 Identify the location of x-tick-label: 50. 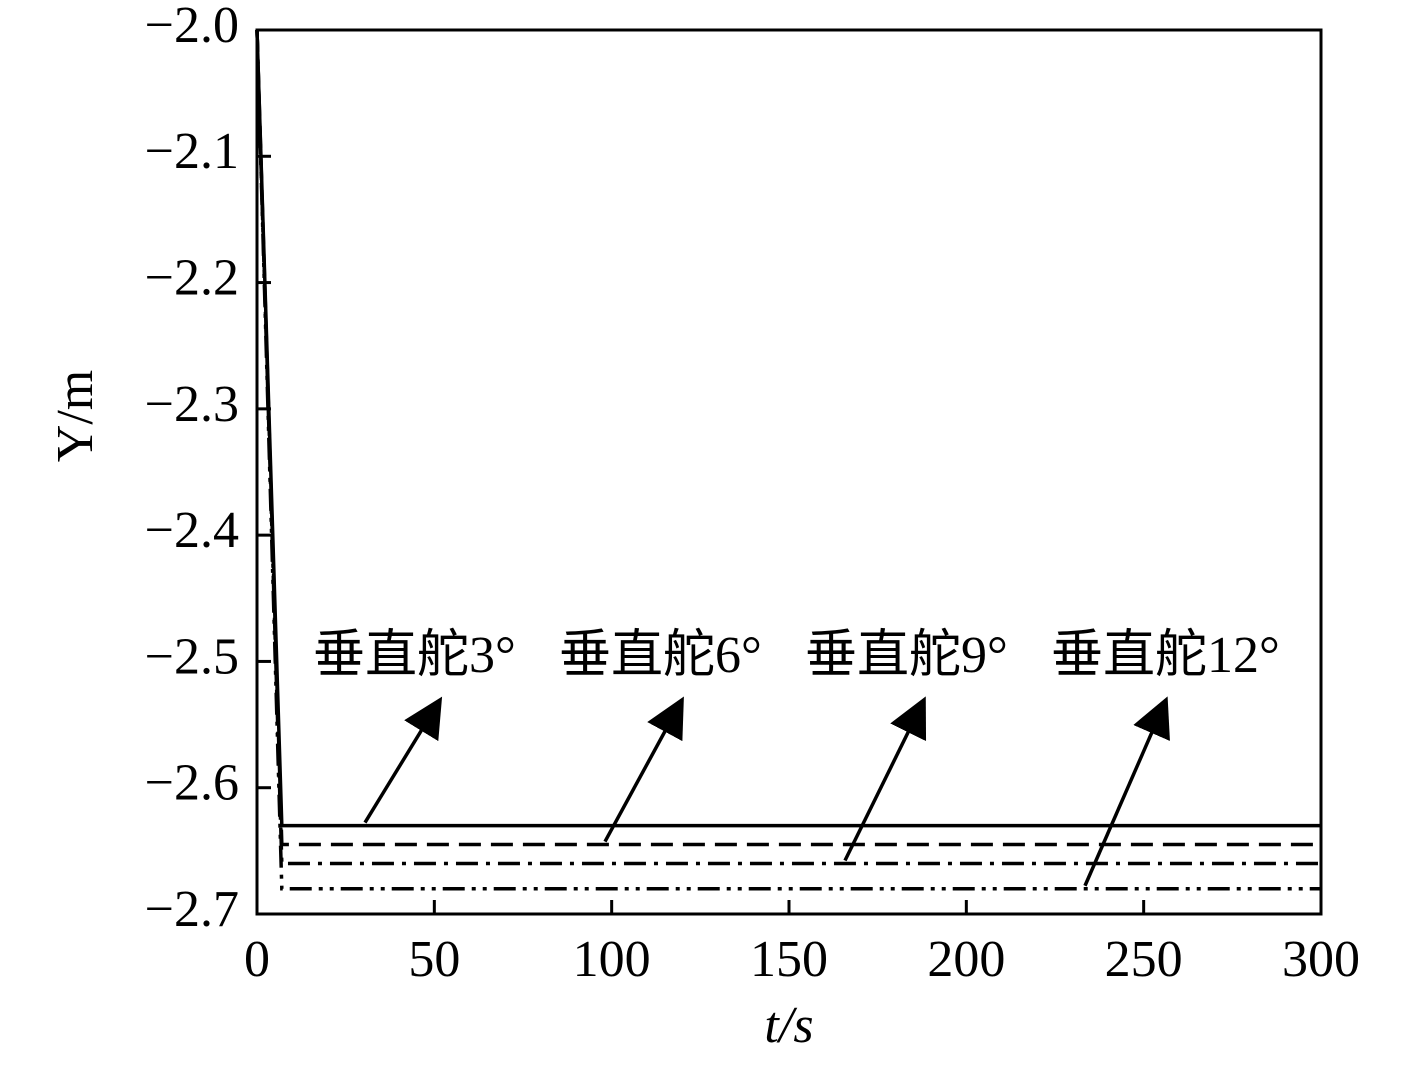
(434, 959).